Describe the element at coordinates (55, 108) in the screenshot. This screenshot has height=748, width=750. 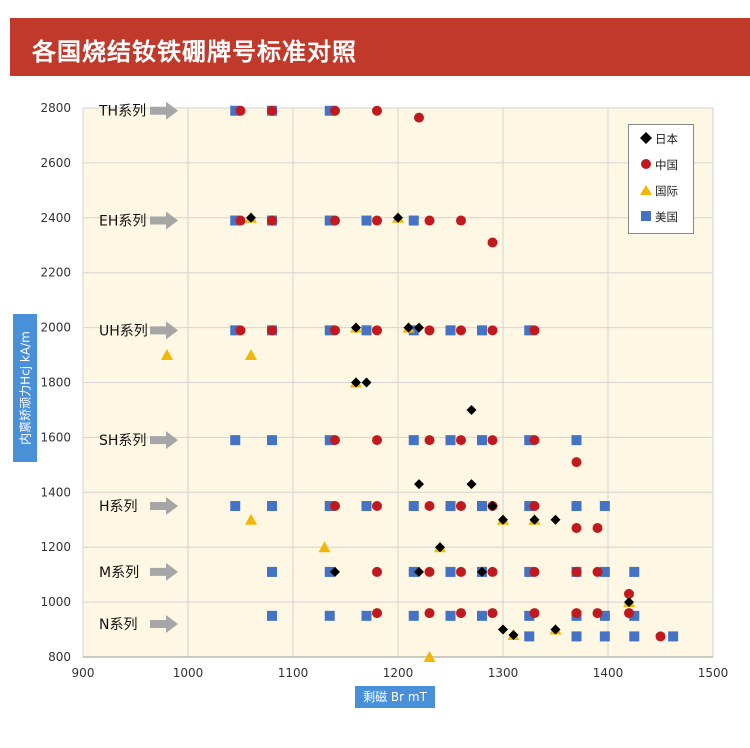
I see `y-tick-label: 2800` at that location.